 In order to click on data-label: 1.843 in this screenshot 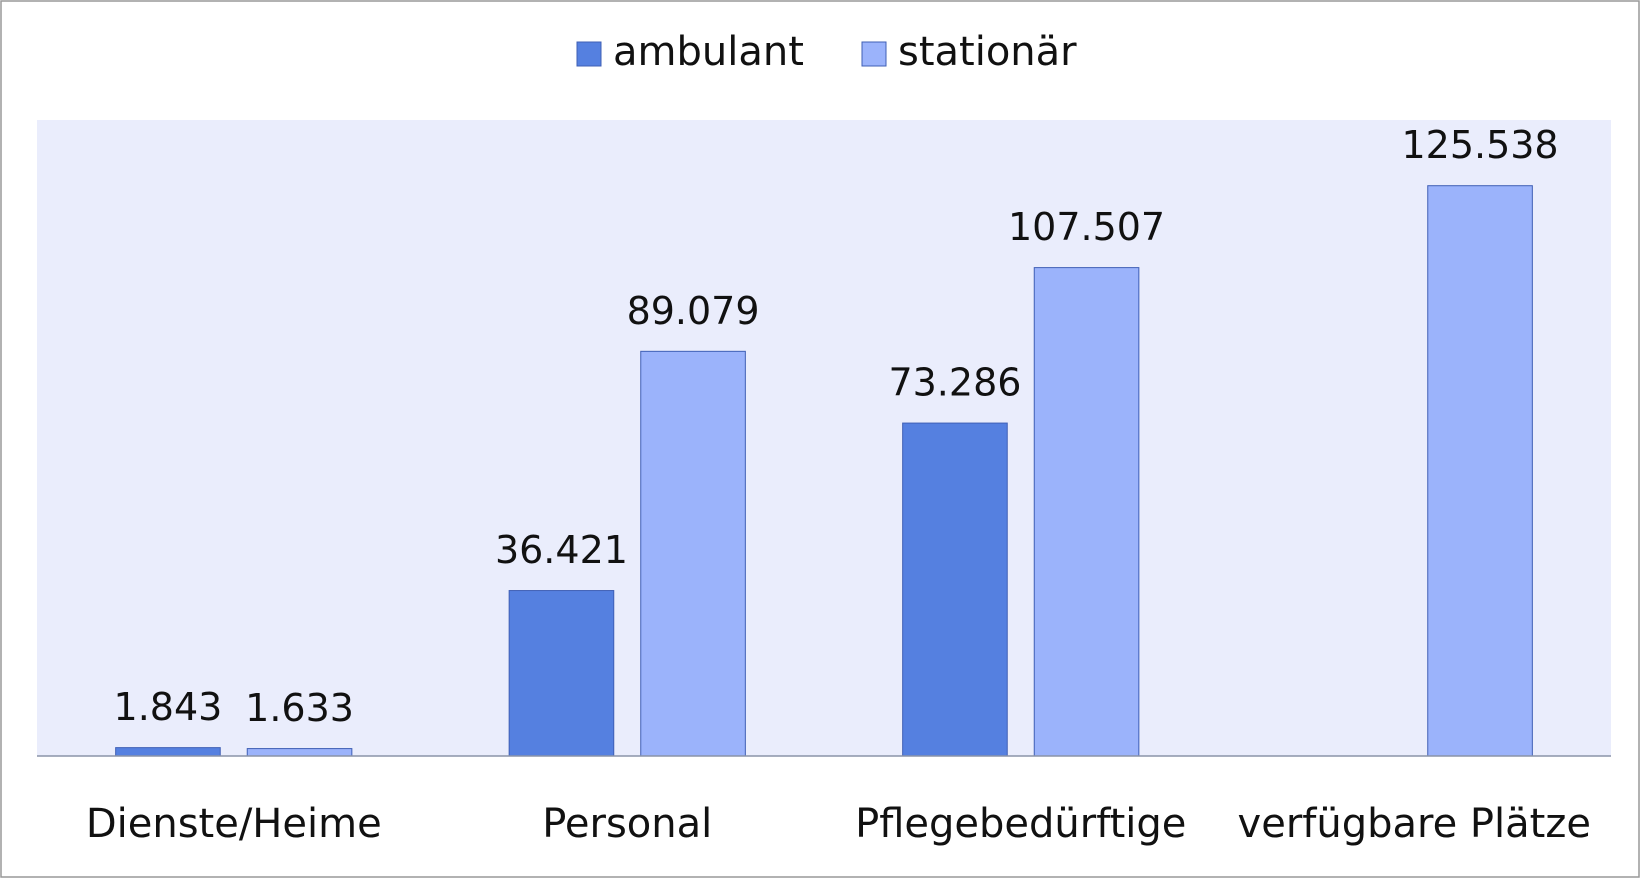, I will do `click(168, 707)`.